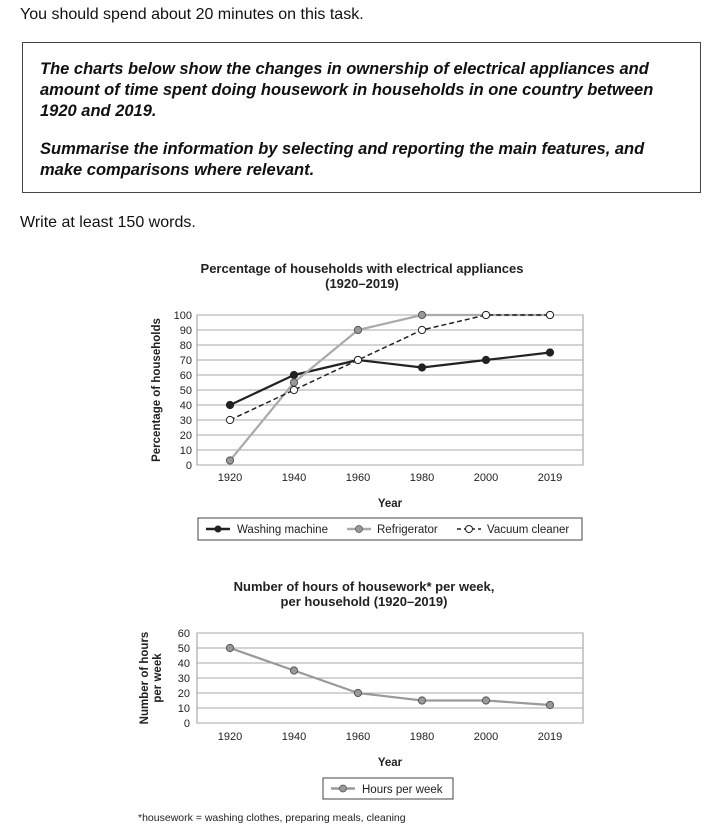  Describe the element at coordinates (186, 331) in the screenshot. I see `y-tick-label: 90` at that location.